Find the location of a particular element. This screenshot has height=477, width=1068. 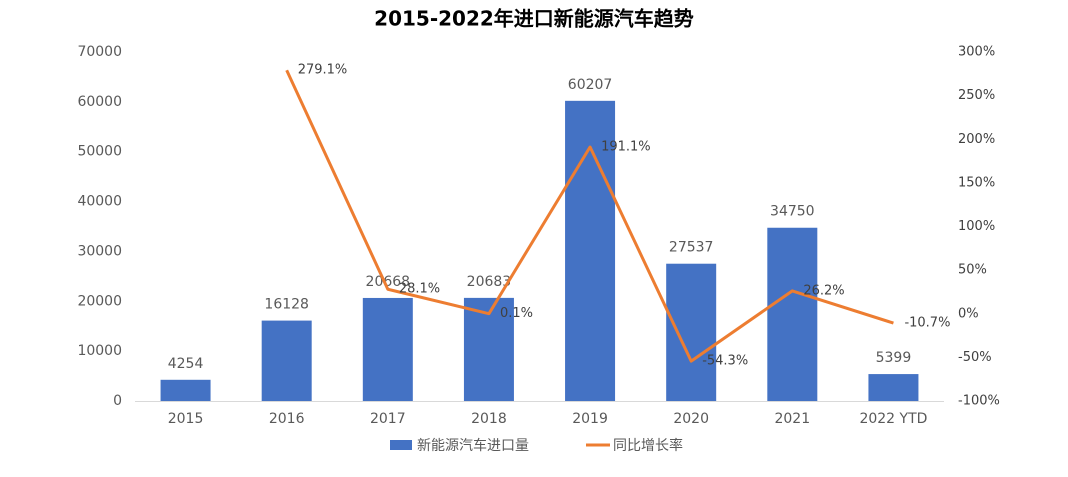

y2-tick-label: 150% is located at coordinates (976, 182).